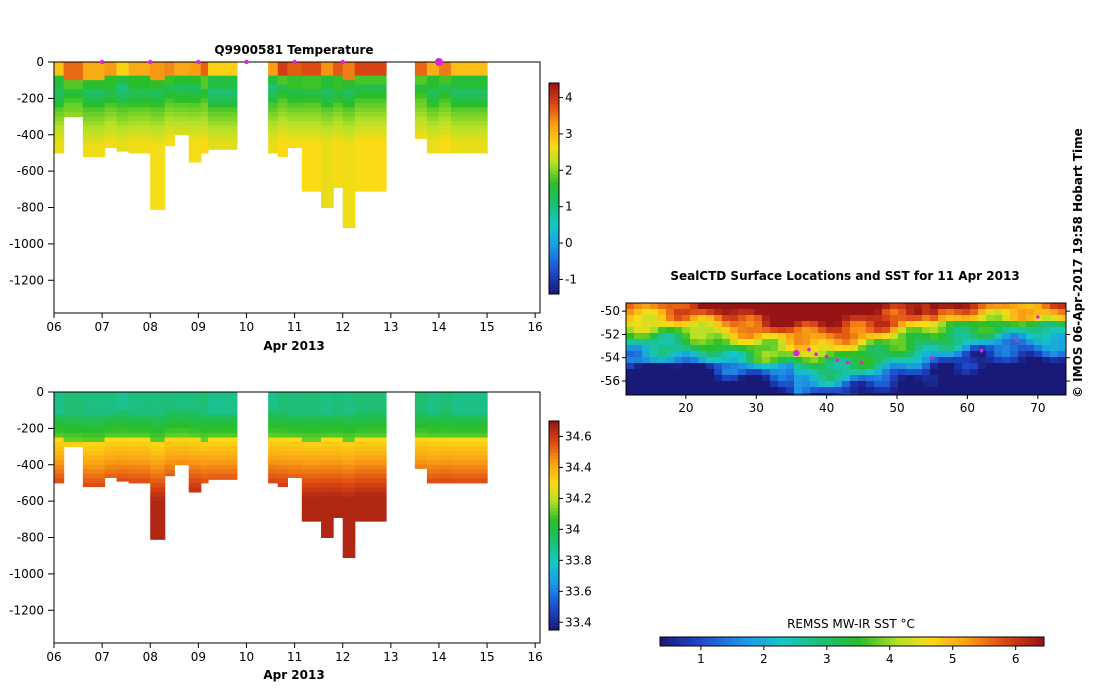 The image size is (1099, 700). I want to click on track-point, so click(826, 356).